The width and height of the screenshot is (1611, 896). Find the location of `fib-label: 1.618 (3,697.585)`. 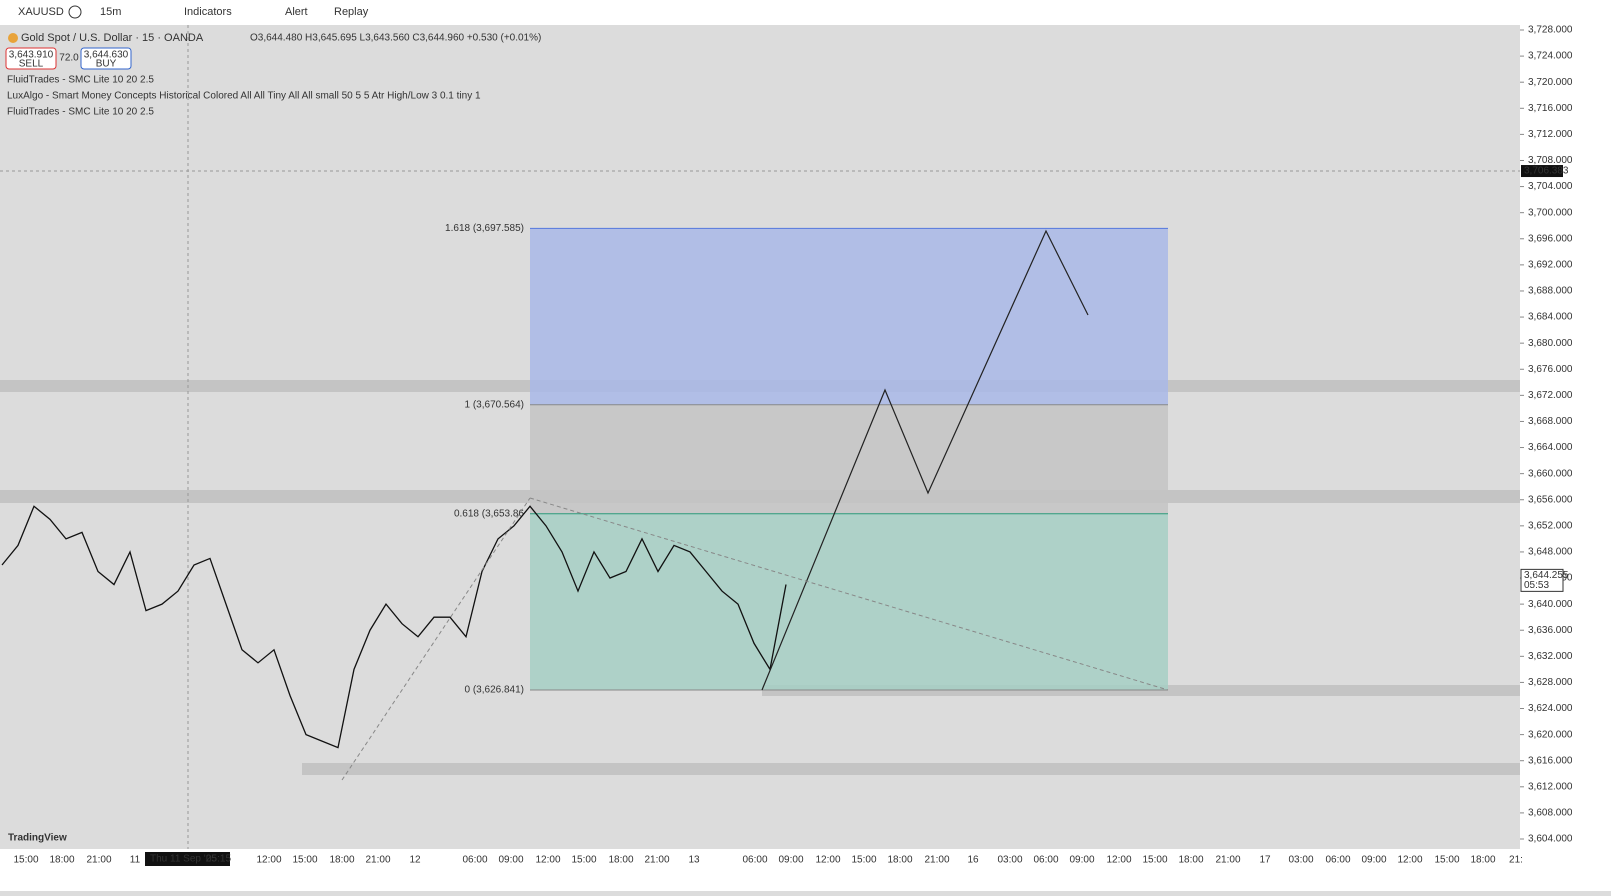

fib-label: 1.618 (3,697.585) is located at coordinates (484, 228).